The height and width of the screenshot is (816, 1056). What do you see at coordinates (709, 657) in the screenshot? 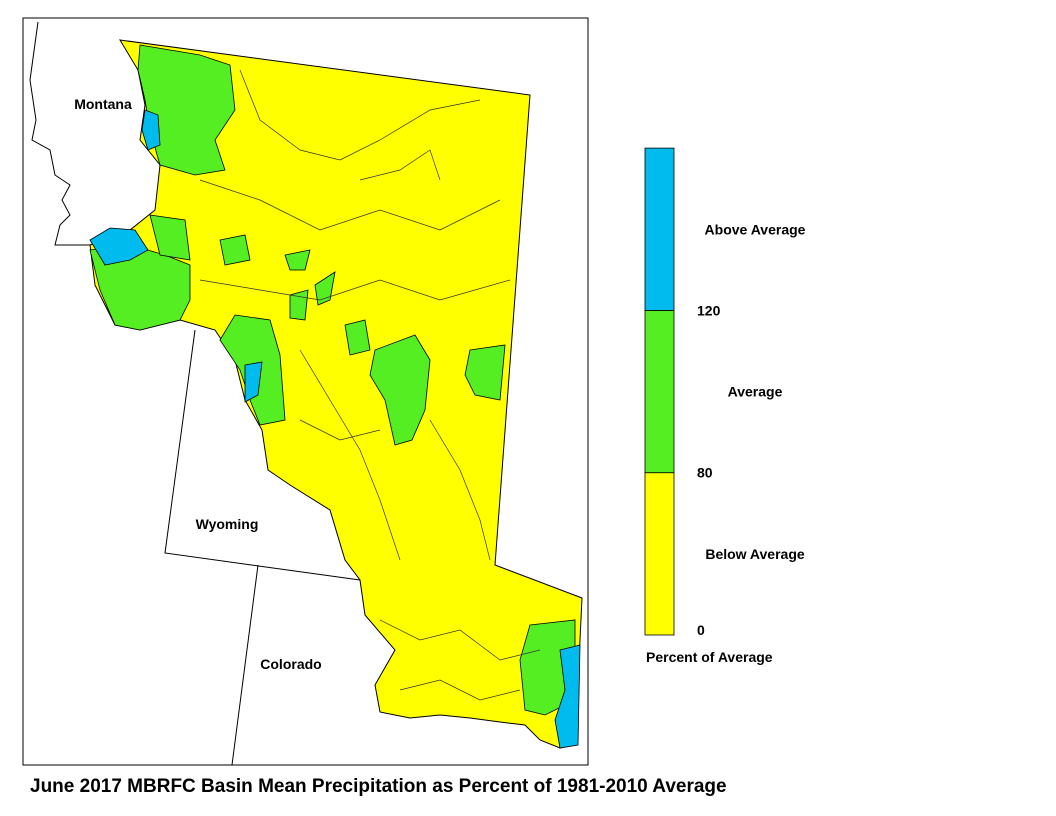
I see `legend-title: Percent of Average` at bounding box center [709, 657].